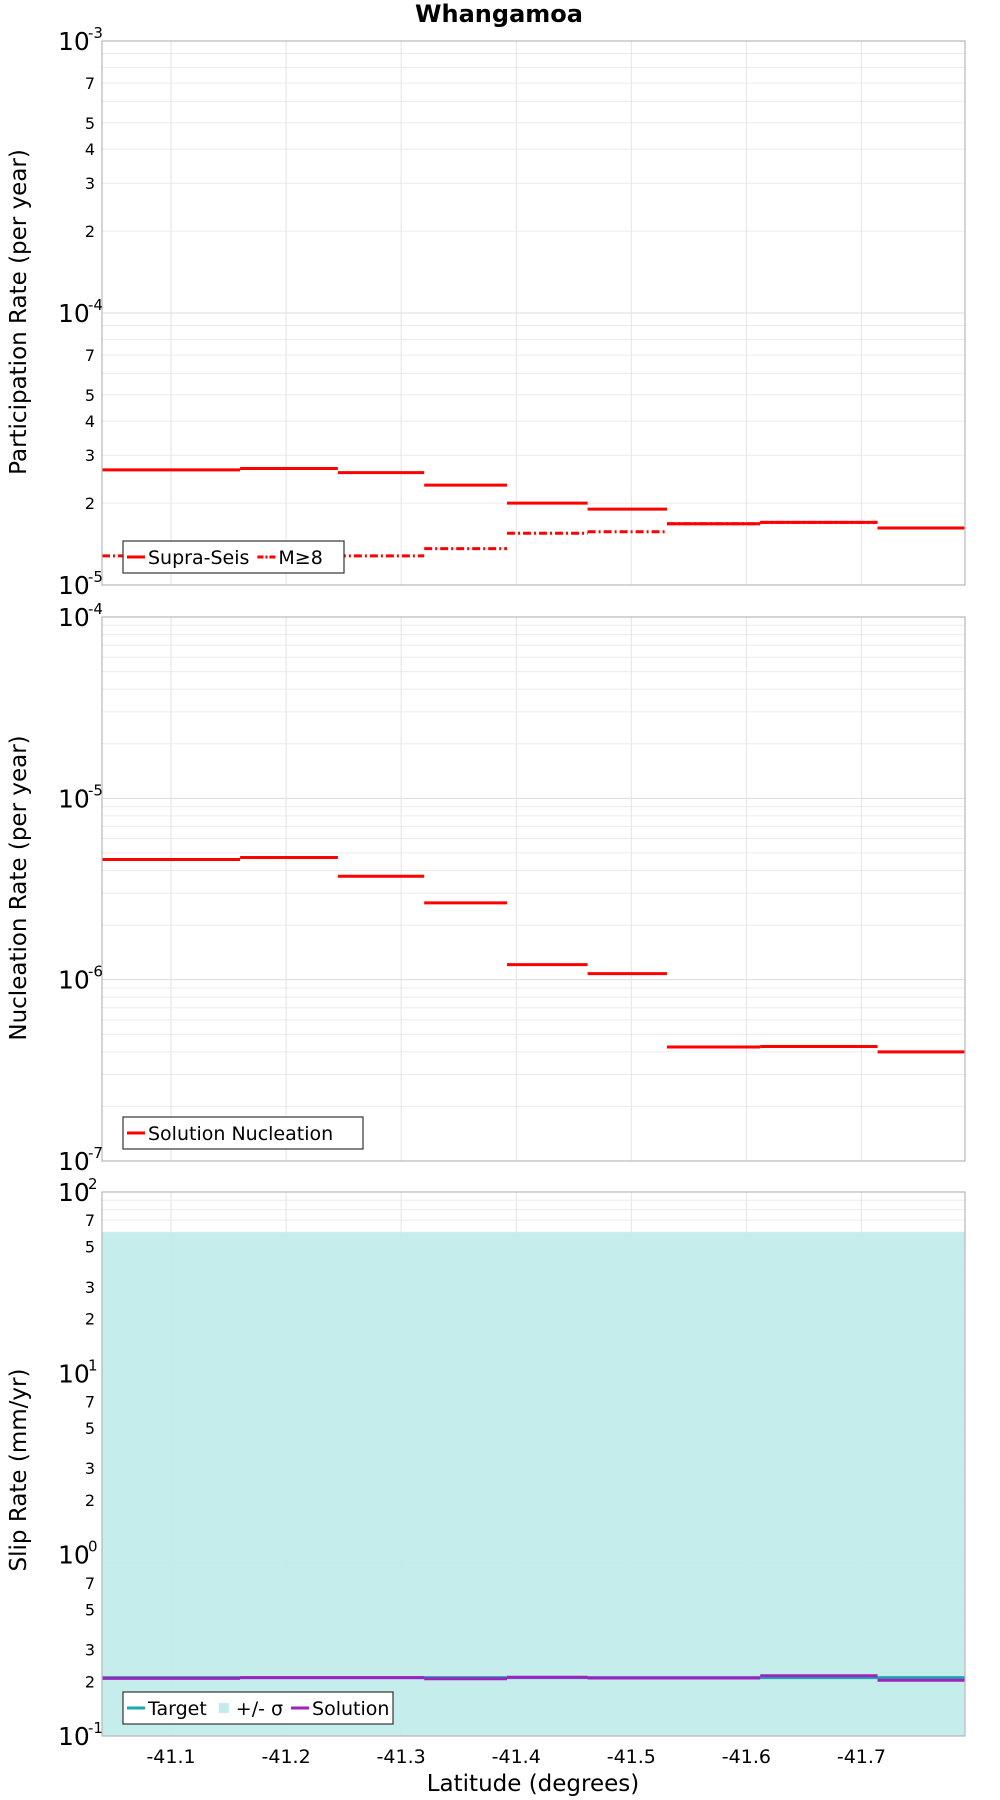 The image size is (1000, 1800). I want to click on y-tick-exponent: -7, so click(95, 1153).